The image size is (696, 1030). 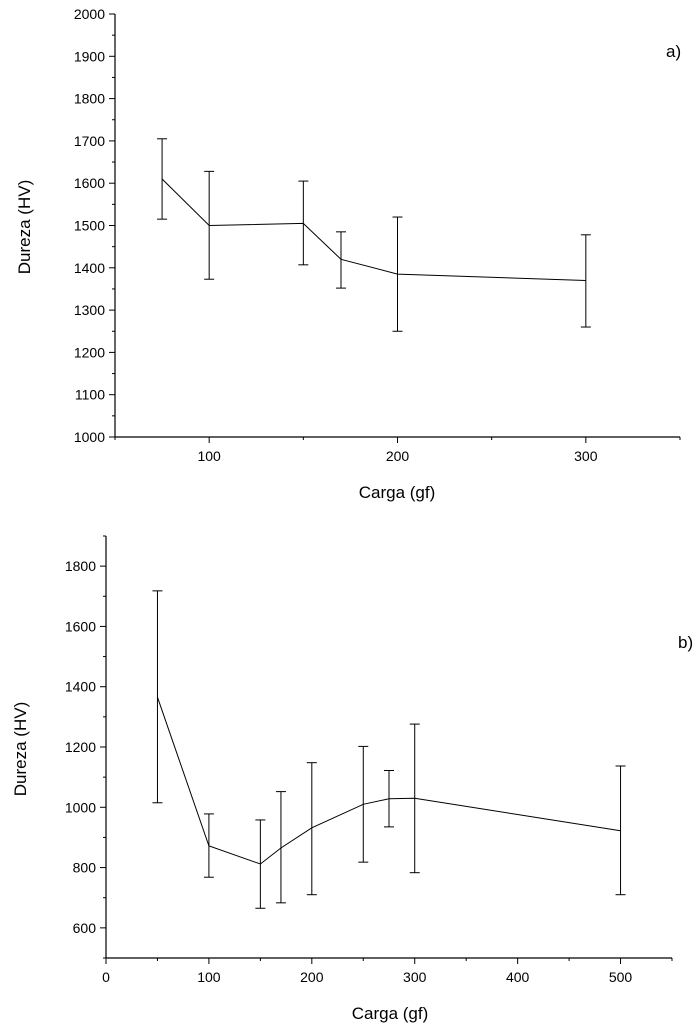 I want to click on x-tick-label: 400, so click(x=518, y=977).